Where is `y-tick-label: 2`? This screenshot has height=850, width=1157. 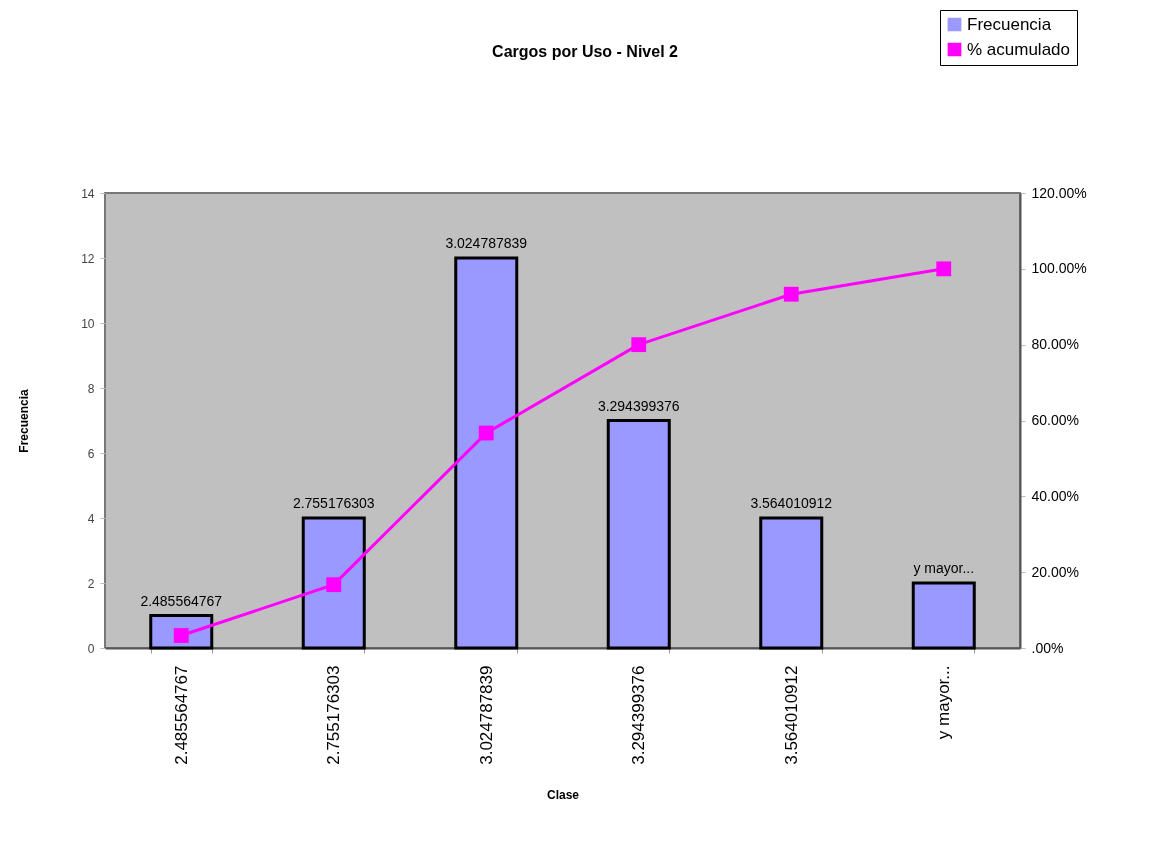
y-tick-label: 2 is located at coordinates (91, 583).